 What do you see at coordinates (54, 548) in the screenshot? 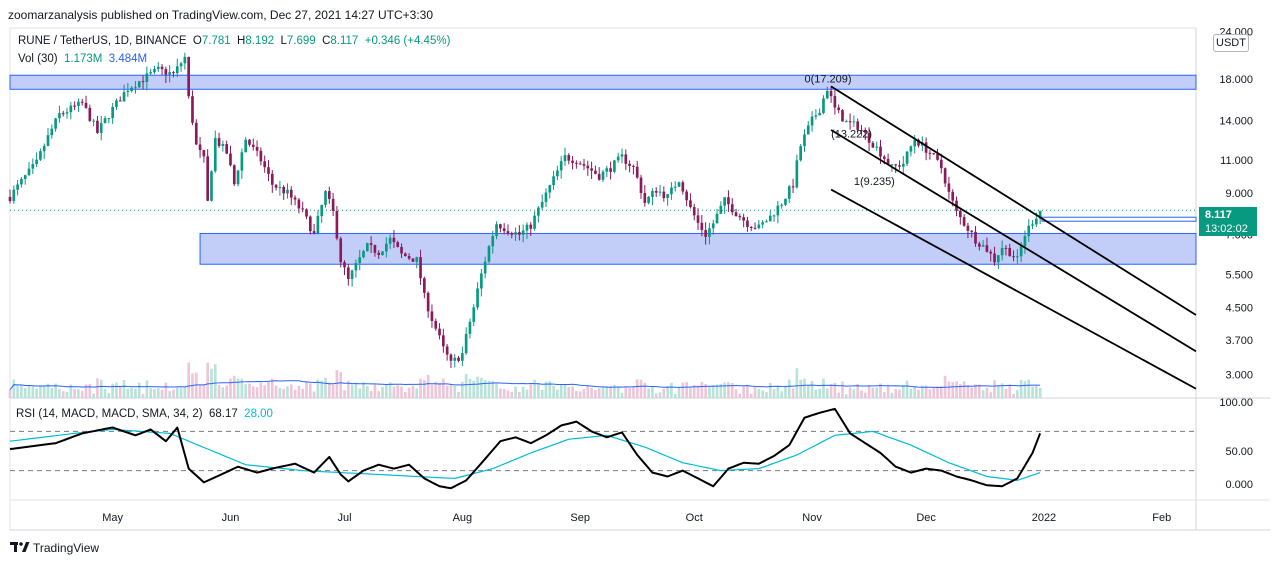
I see `tradingview-logo: TradingView` at bounding box center [54, 548].